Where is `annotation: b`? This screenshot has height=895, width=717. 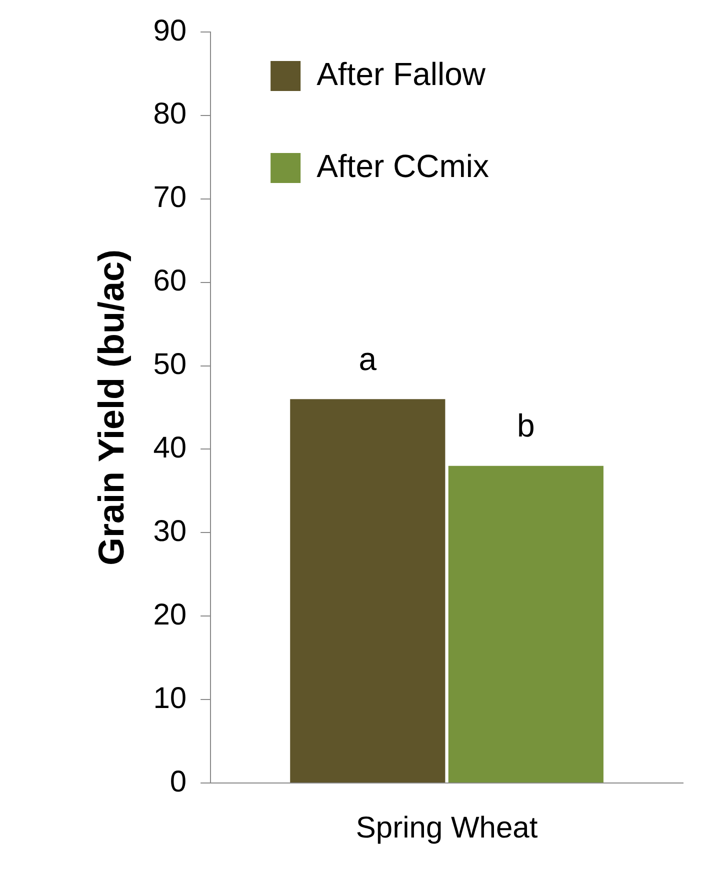 annotation: b is located at coordinates (526, 426).